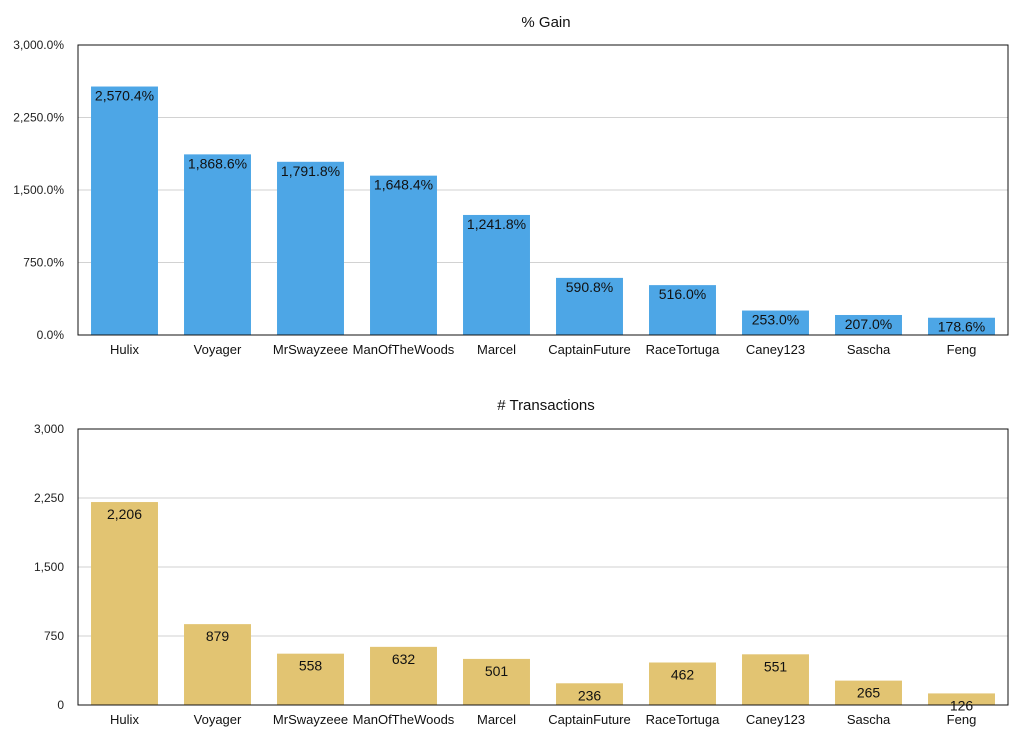 This screenshot has width=1030, height=739. What do you see at coordinates (497, 671) in the screenshot?
I see `transactions-data-label: 501` at bounding box center [497, 671].